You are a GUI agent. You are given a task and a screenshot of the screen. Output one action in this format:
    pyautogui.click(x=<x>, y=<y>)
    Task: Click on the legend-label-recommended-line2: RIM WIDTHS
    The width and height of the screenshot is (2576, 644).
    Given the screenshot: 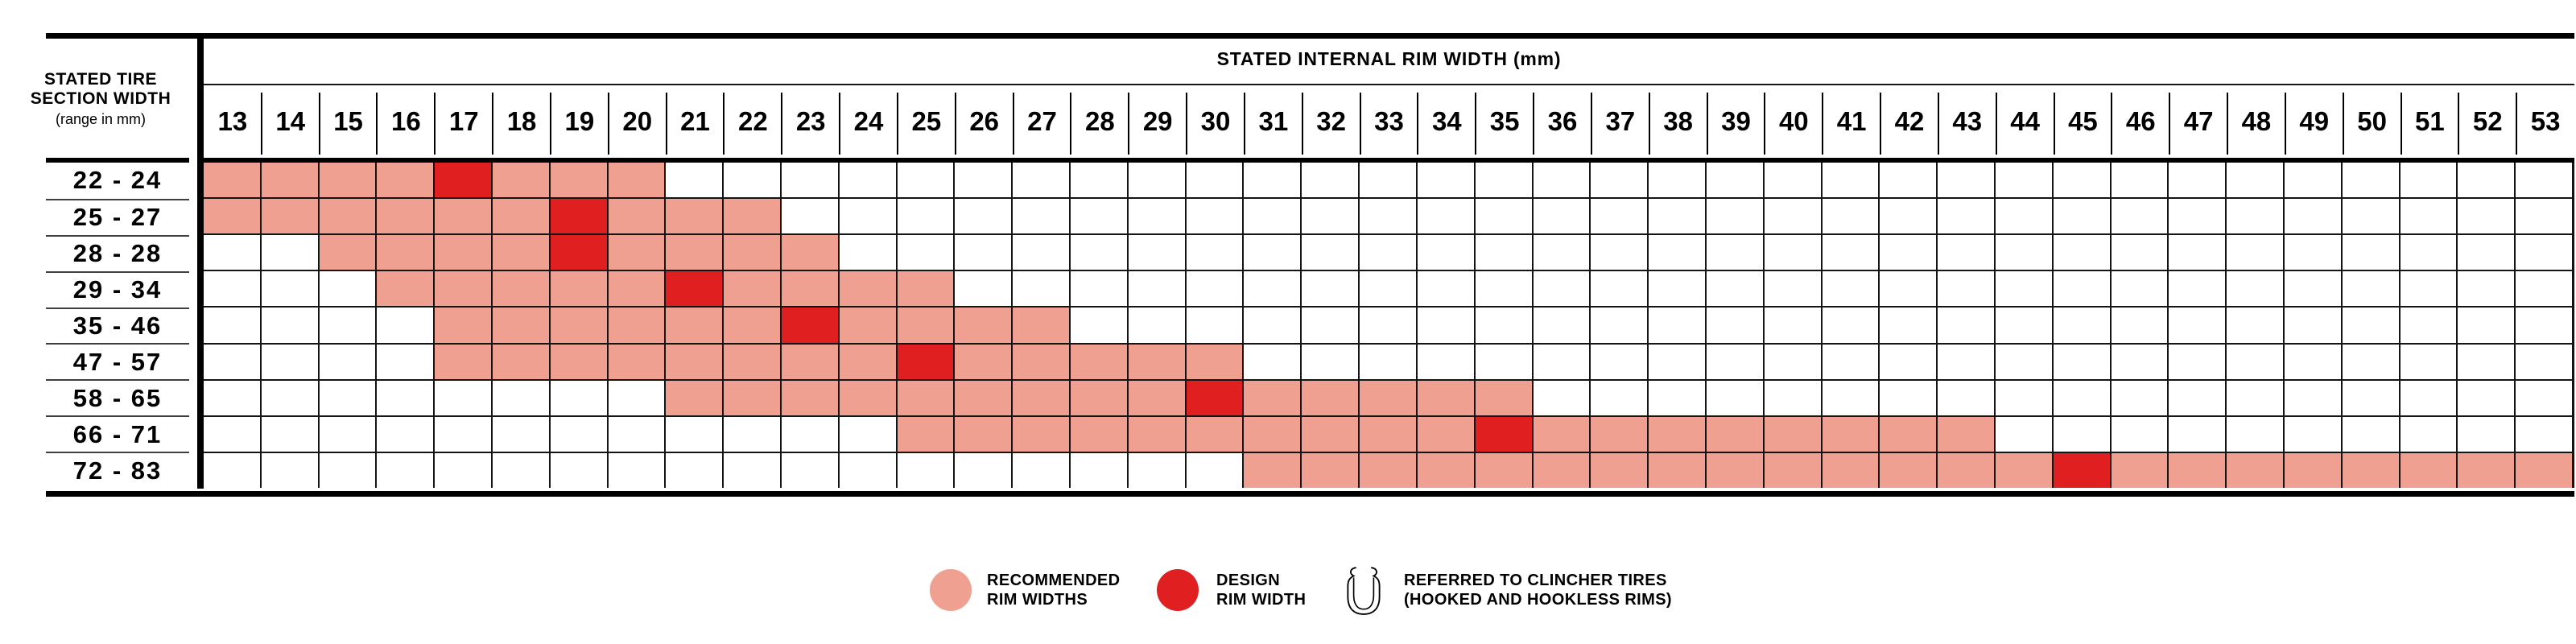 What is the action you would take?
    pyautogui.click(x=1037, y=600)
    